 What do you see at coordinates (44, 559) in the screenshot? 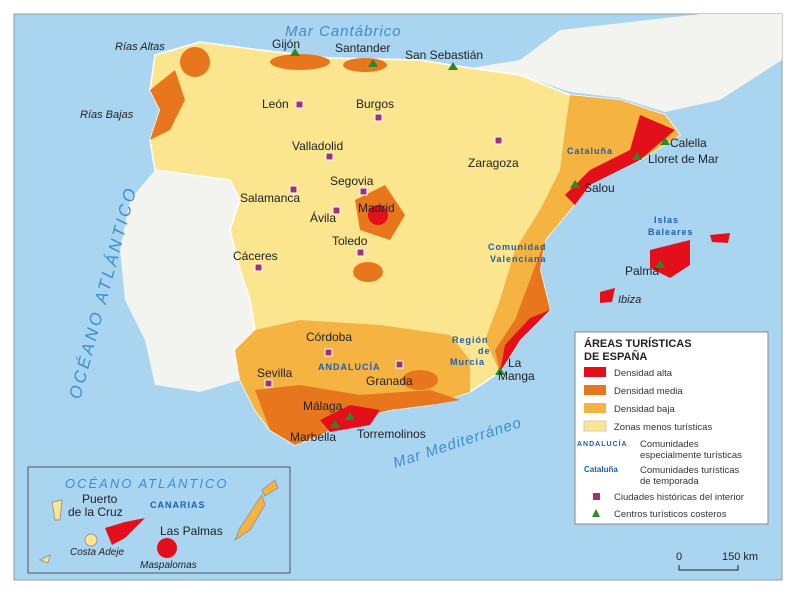
I see `el-hierro-island` at bounding box center [44, 559].